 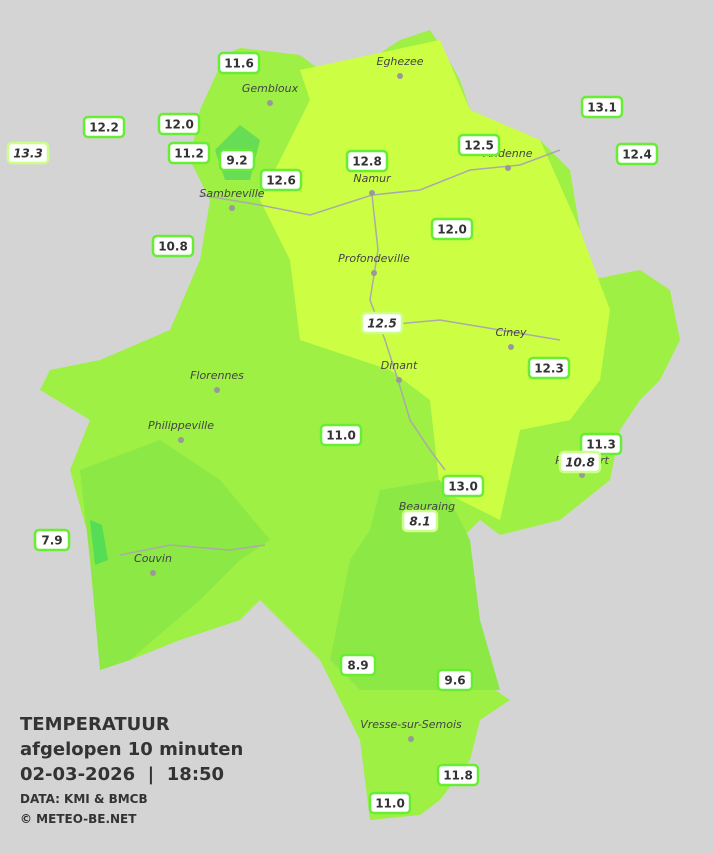 What do you see at coordinates (181, 425) in the screenshot?
I see `city-label: Philippeville` at bounding box center [181, 425].